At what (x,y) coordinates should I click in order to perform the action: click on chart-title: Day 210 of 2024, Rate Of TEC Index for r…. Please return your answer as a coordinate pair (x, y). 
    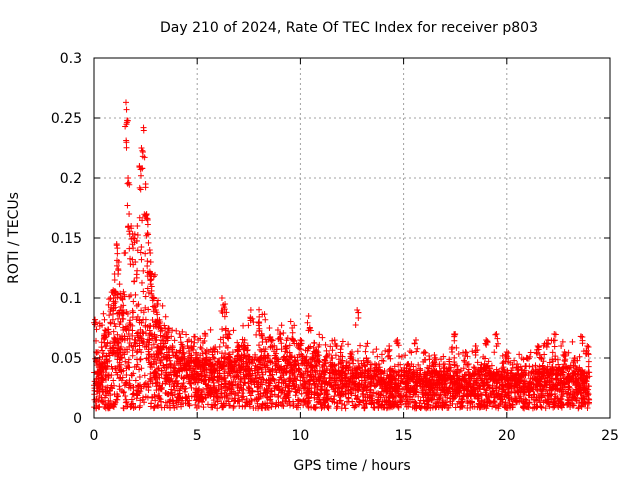
    Looking at the image, I should click on (349, 28).